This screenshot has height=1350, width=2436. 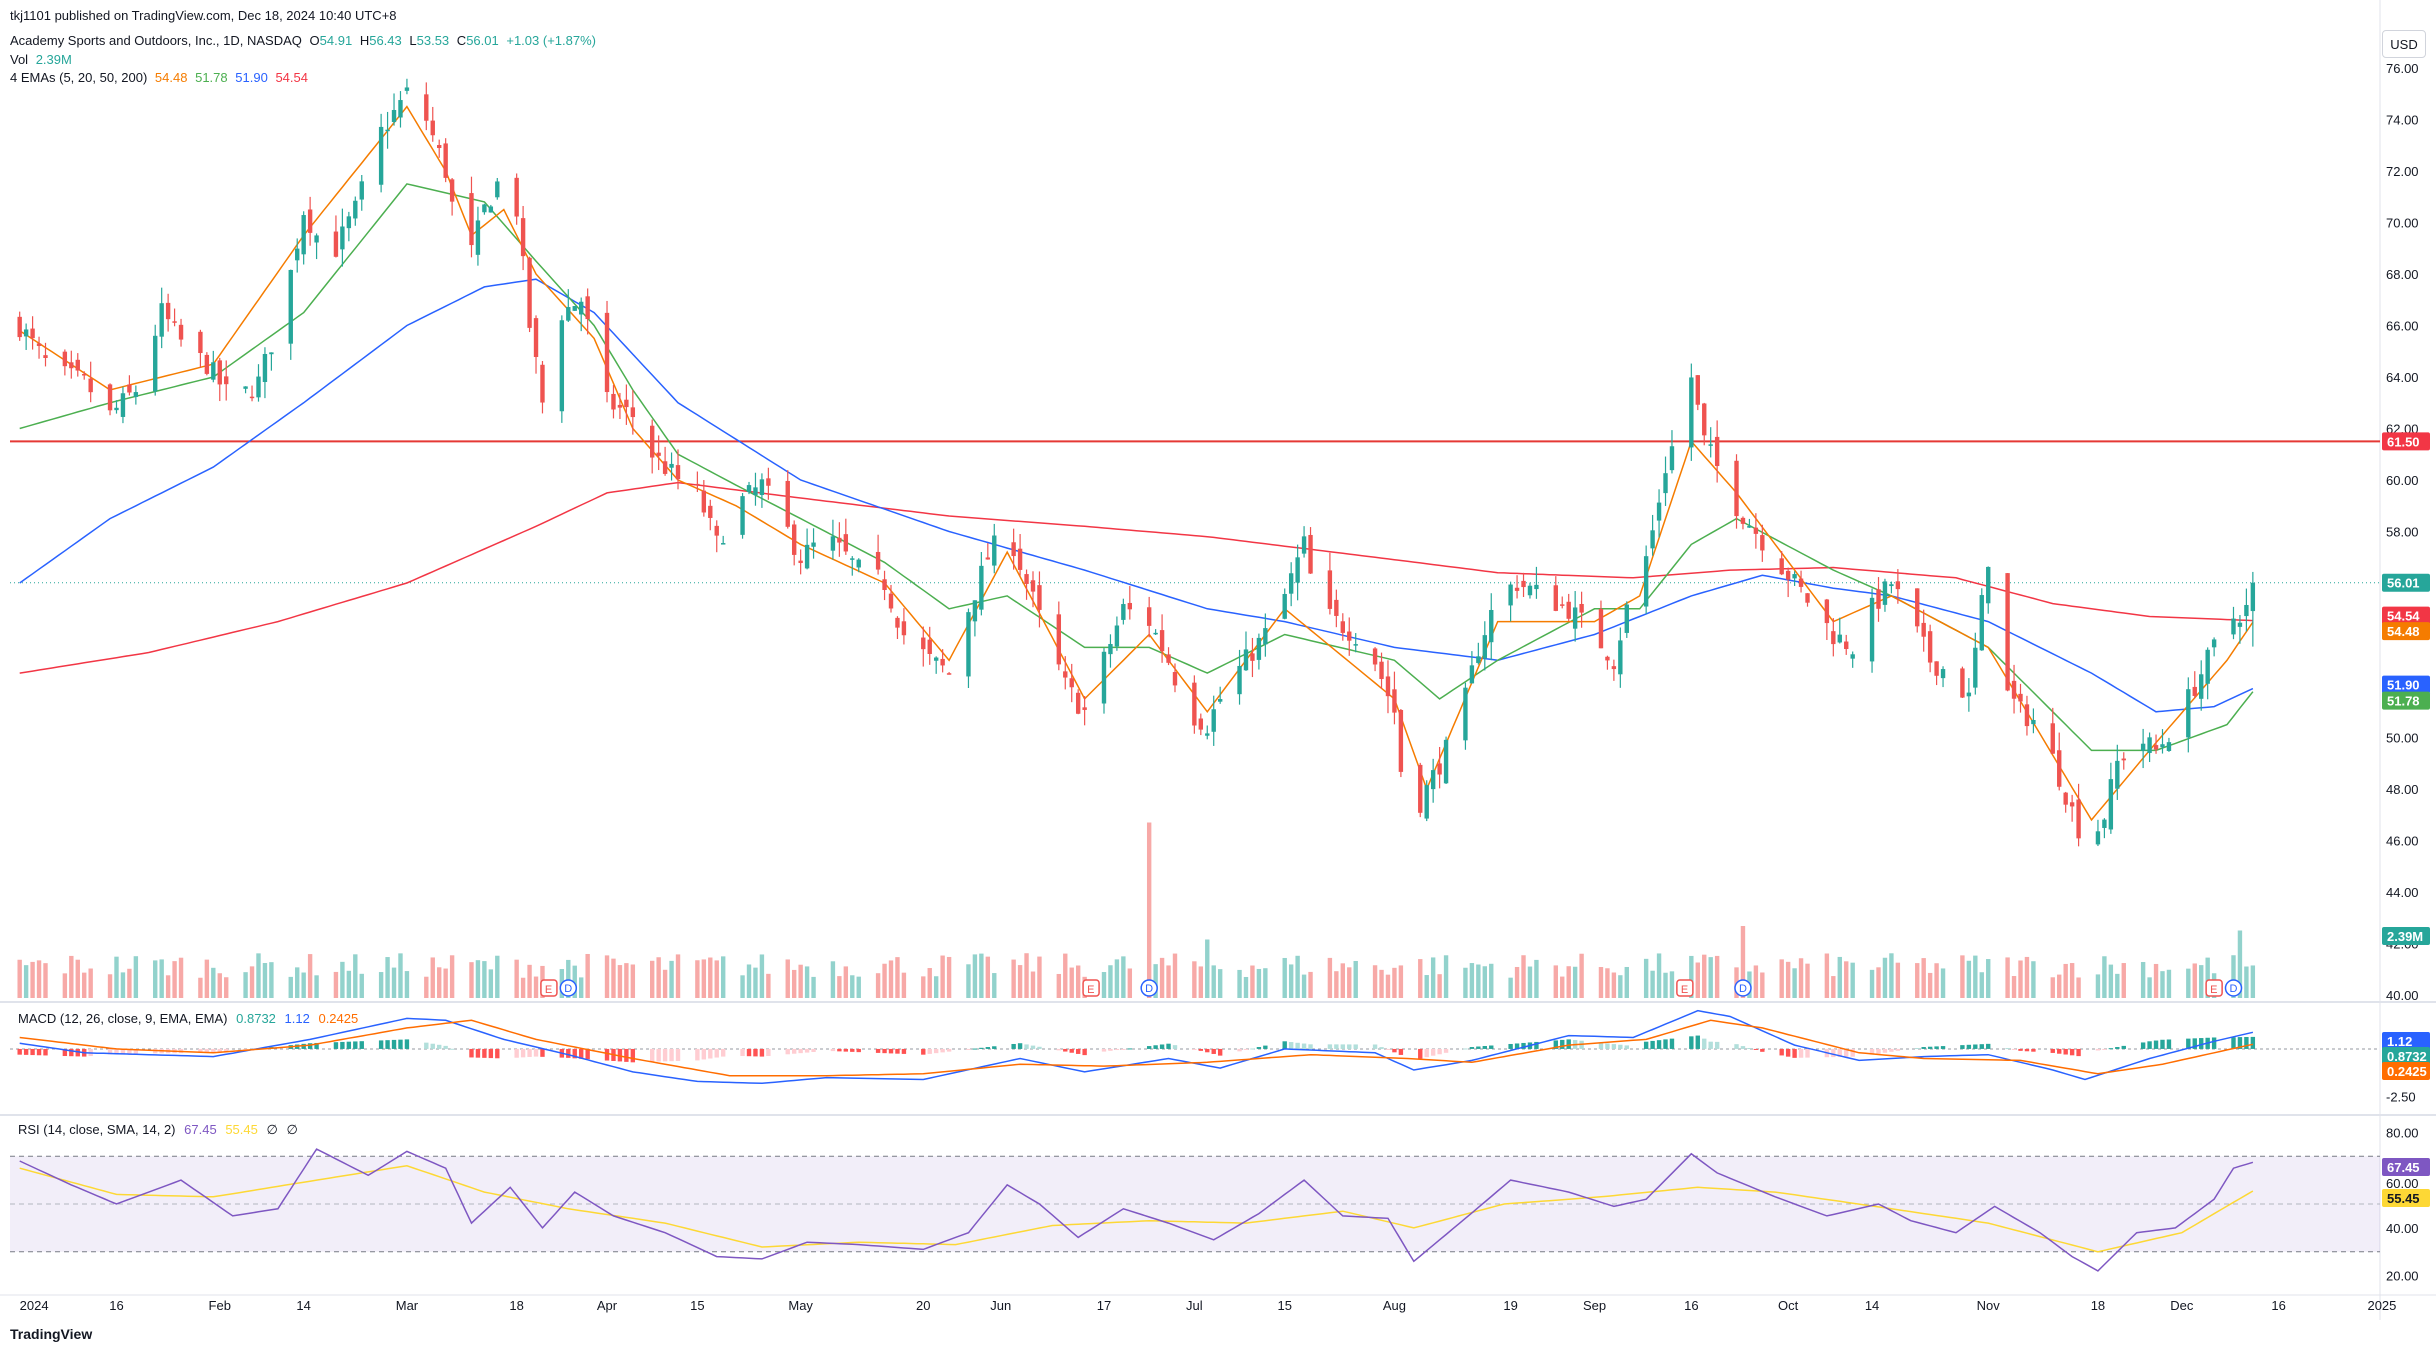 I want to click on x-tick-label: 18, so click(x=516, y=1305).